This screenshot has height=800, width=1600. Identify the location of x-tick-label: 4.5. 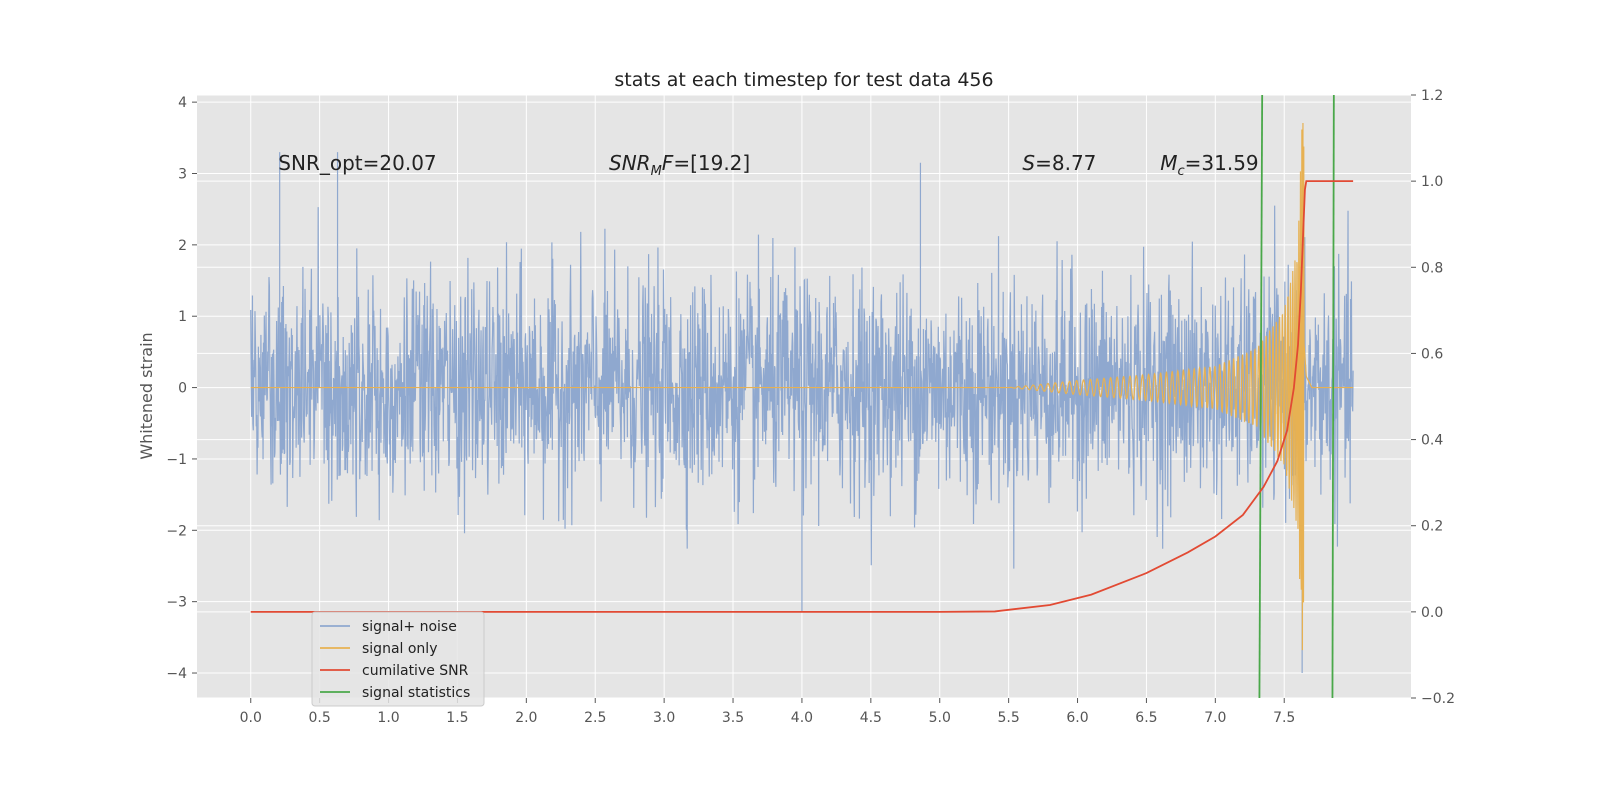
(871, 718).